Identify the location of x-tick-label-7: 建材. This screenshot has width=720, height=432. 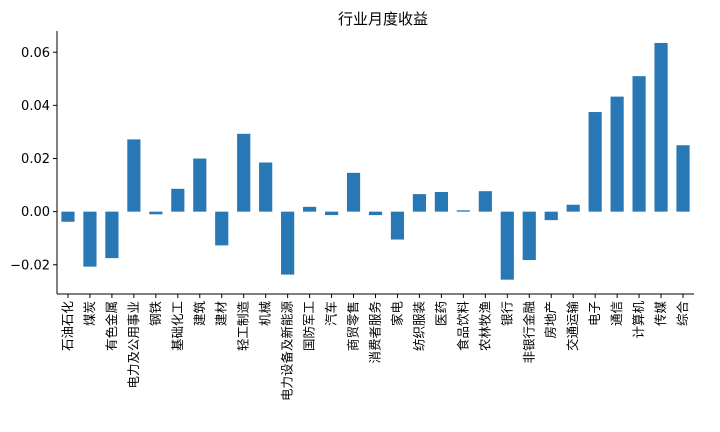
(221, 313).